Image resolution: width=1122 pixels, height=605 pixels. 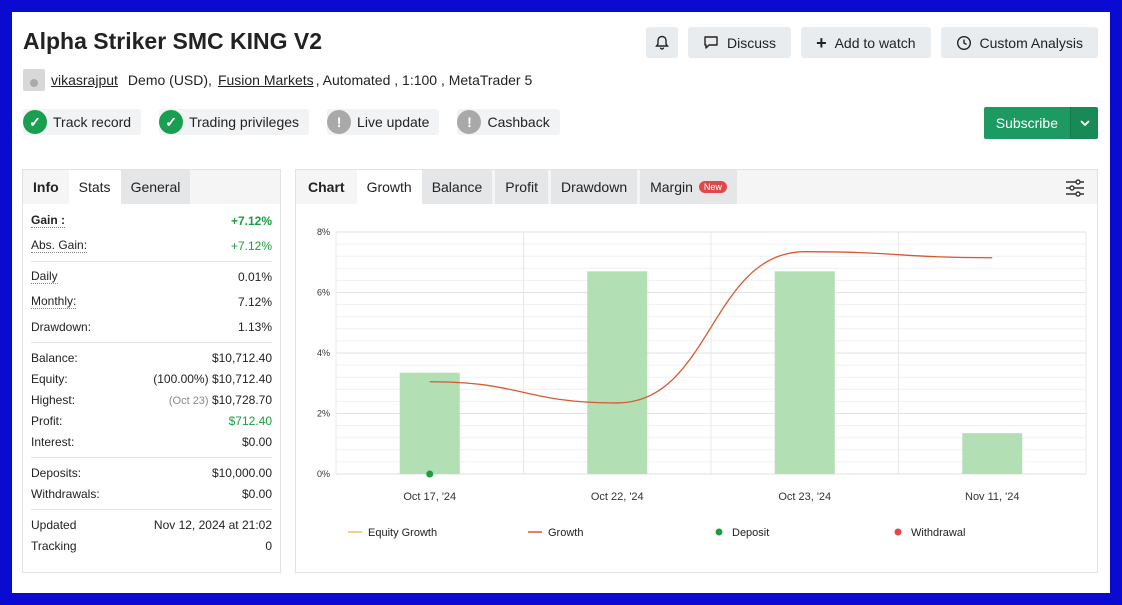 I want to click on comment-icon, so click(x=711, y=42).